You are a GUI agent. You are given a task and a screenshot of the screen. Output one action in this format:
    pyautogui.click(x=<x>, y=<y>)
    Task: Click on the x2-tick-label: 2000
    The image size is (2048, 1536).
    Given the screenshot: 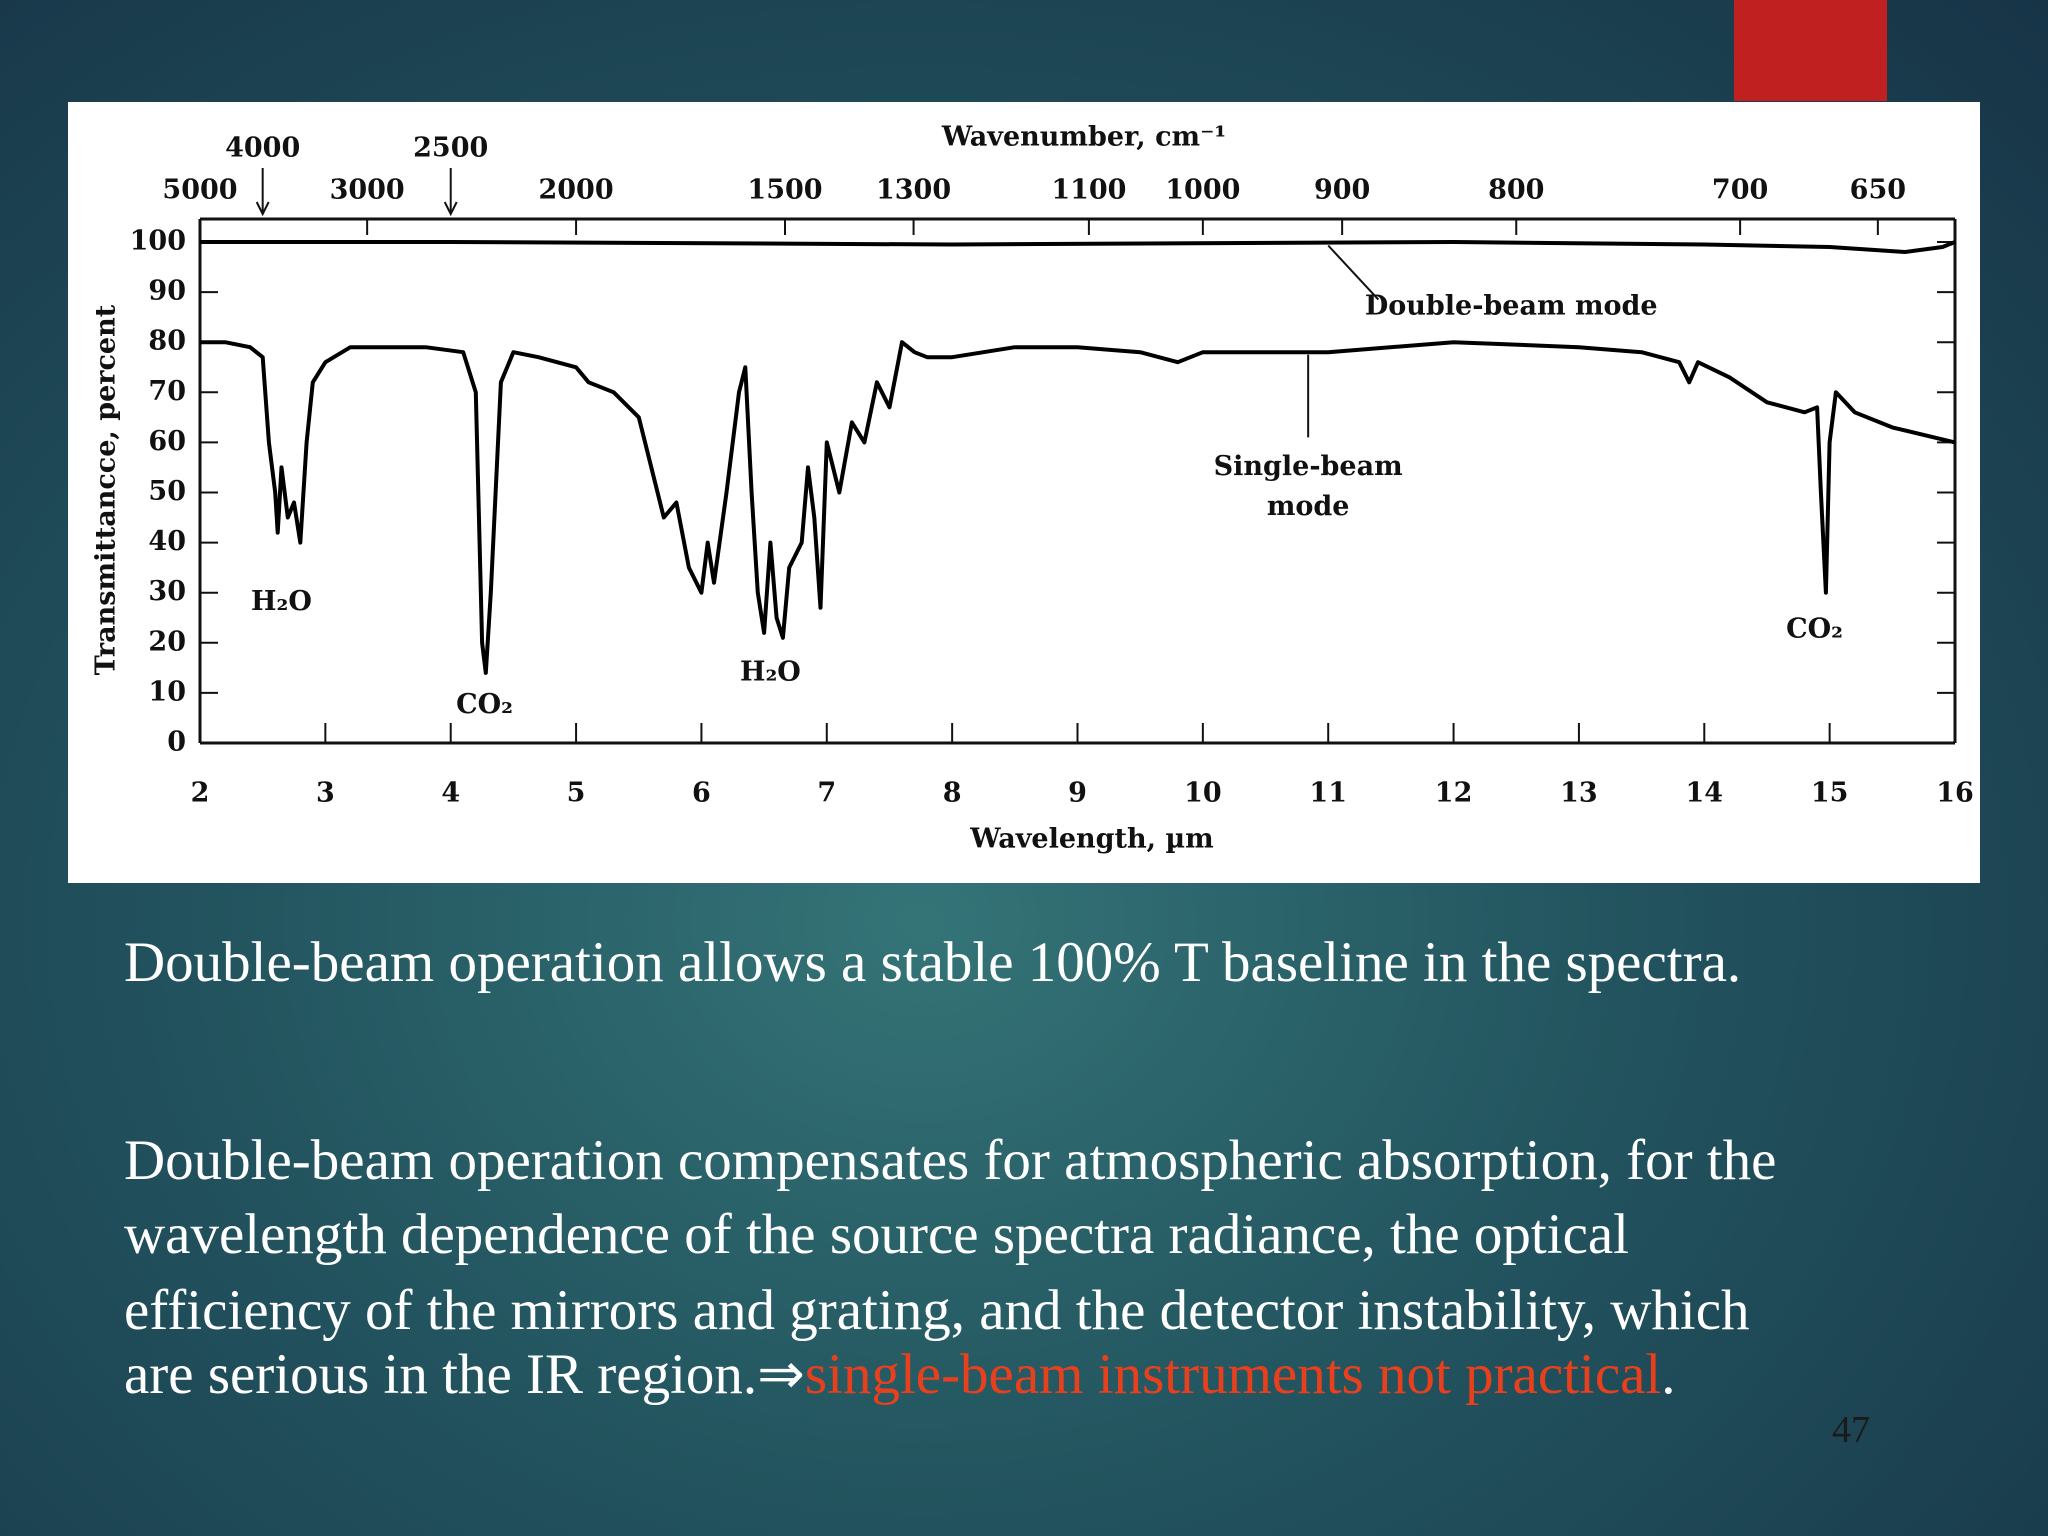 What is the action you would take?
    pyautogui.click(x=575, y=190)
    